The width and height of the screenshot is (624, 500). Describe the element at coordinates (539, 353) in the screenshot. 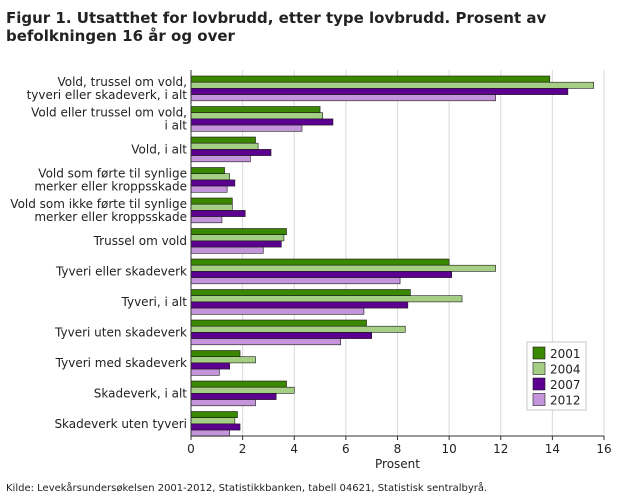

I see `legend-swatch-2001` at that location.